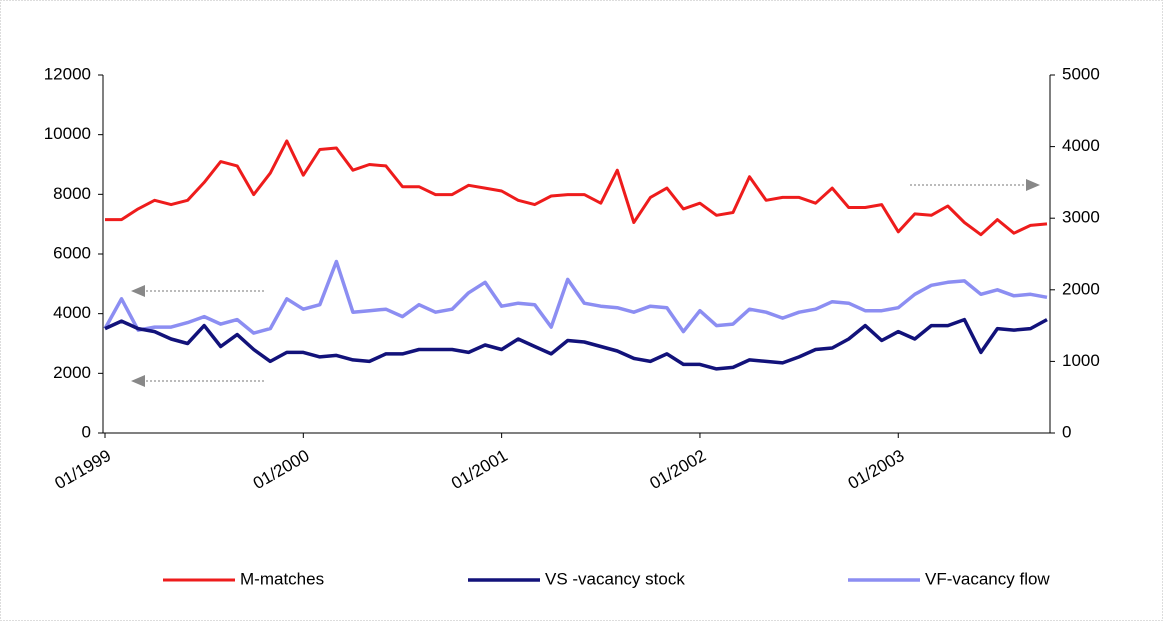  I want to click on x-tick-label: 01/2002, so click(677, 469).